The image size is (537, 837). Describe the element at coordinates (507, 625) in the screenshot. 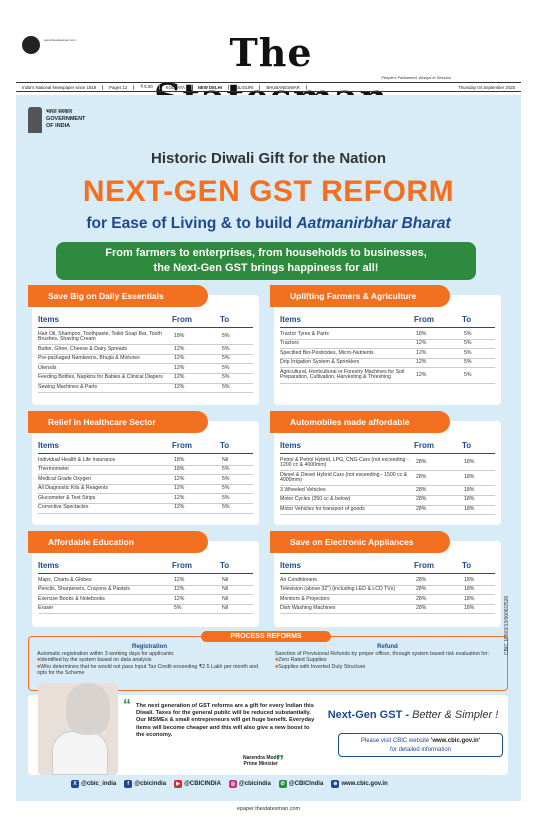

I see `cbic-code: CBIC 15502/13/0006/2526` at that location.